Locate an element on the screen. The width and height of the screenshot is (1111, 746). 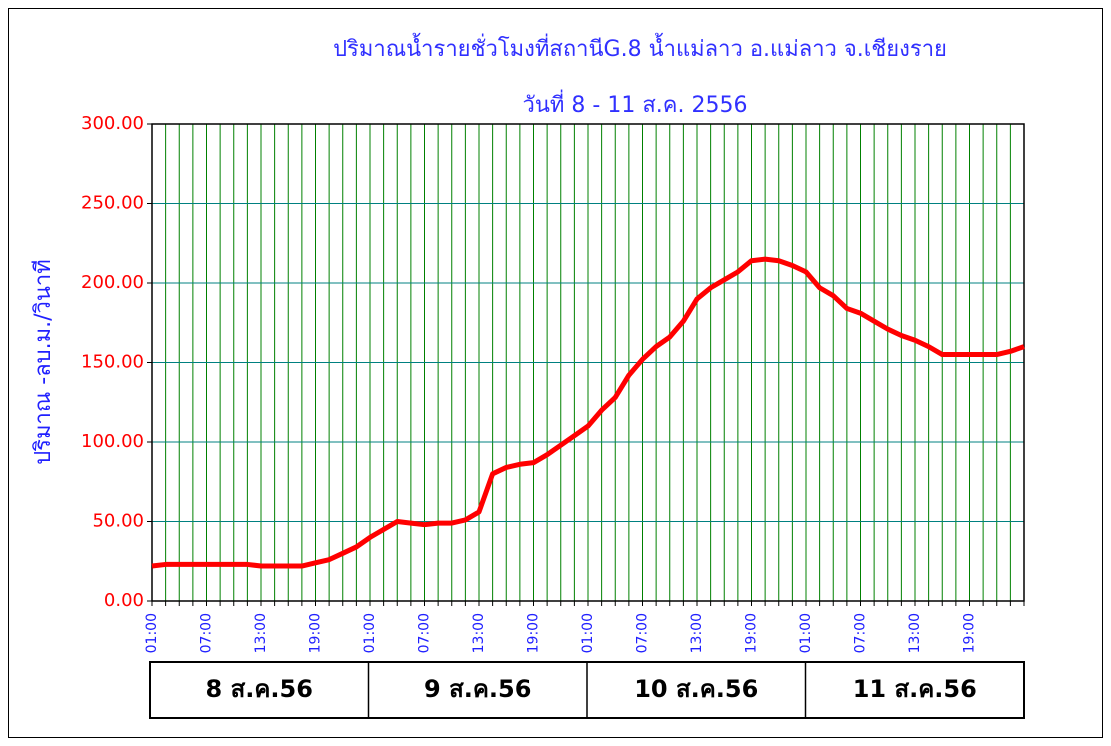
y-tick-label: 0.00 is located at coordinates (124, 600).